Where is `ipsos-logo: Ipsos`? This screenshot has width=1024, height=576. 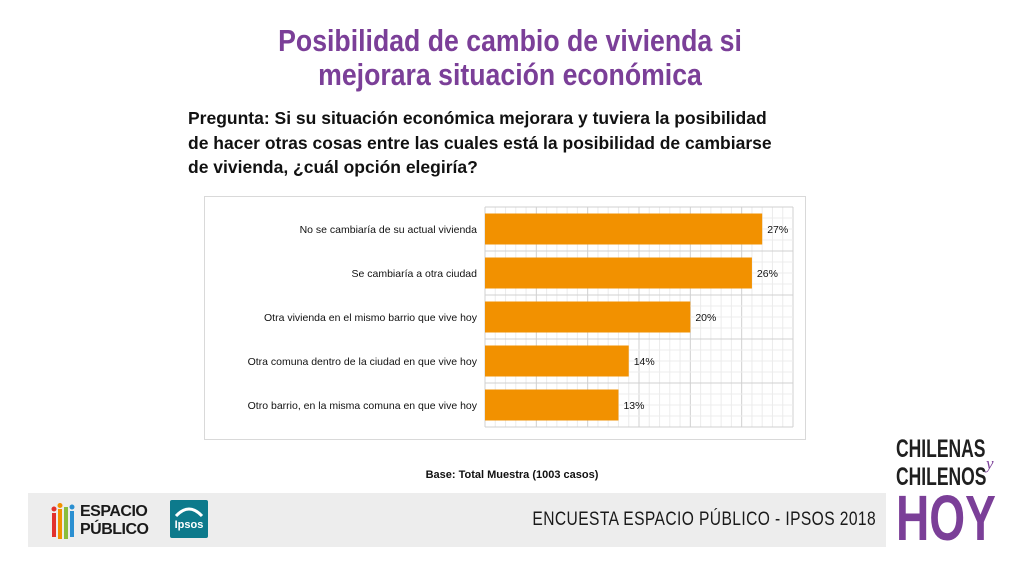
ipsos-logo: Ipsos is located at coordinates (189, 519).